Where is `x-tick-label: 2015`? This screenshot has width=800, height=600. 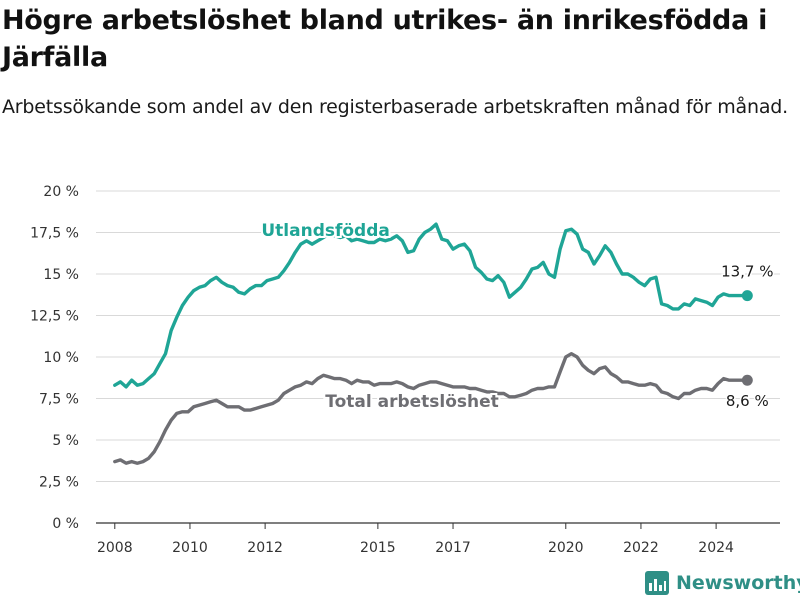 x-tick-label: 2015 is located at coordinates (378, 548).